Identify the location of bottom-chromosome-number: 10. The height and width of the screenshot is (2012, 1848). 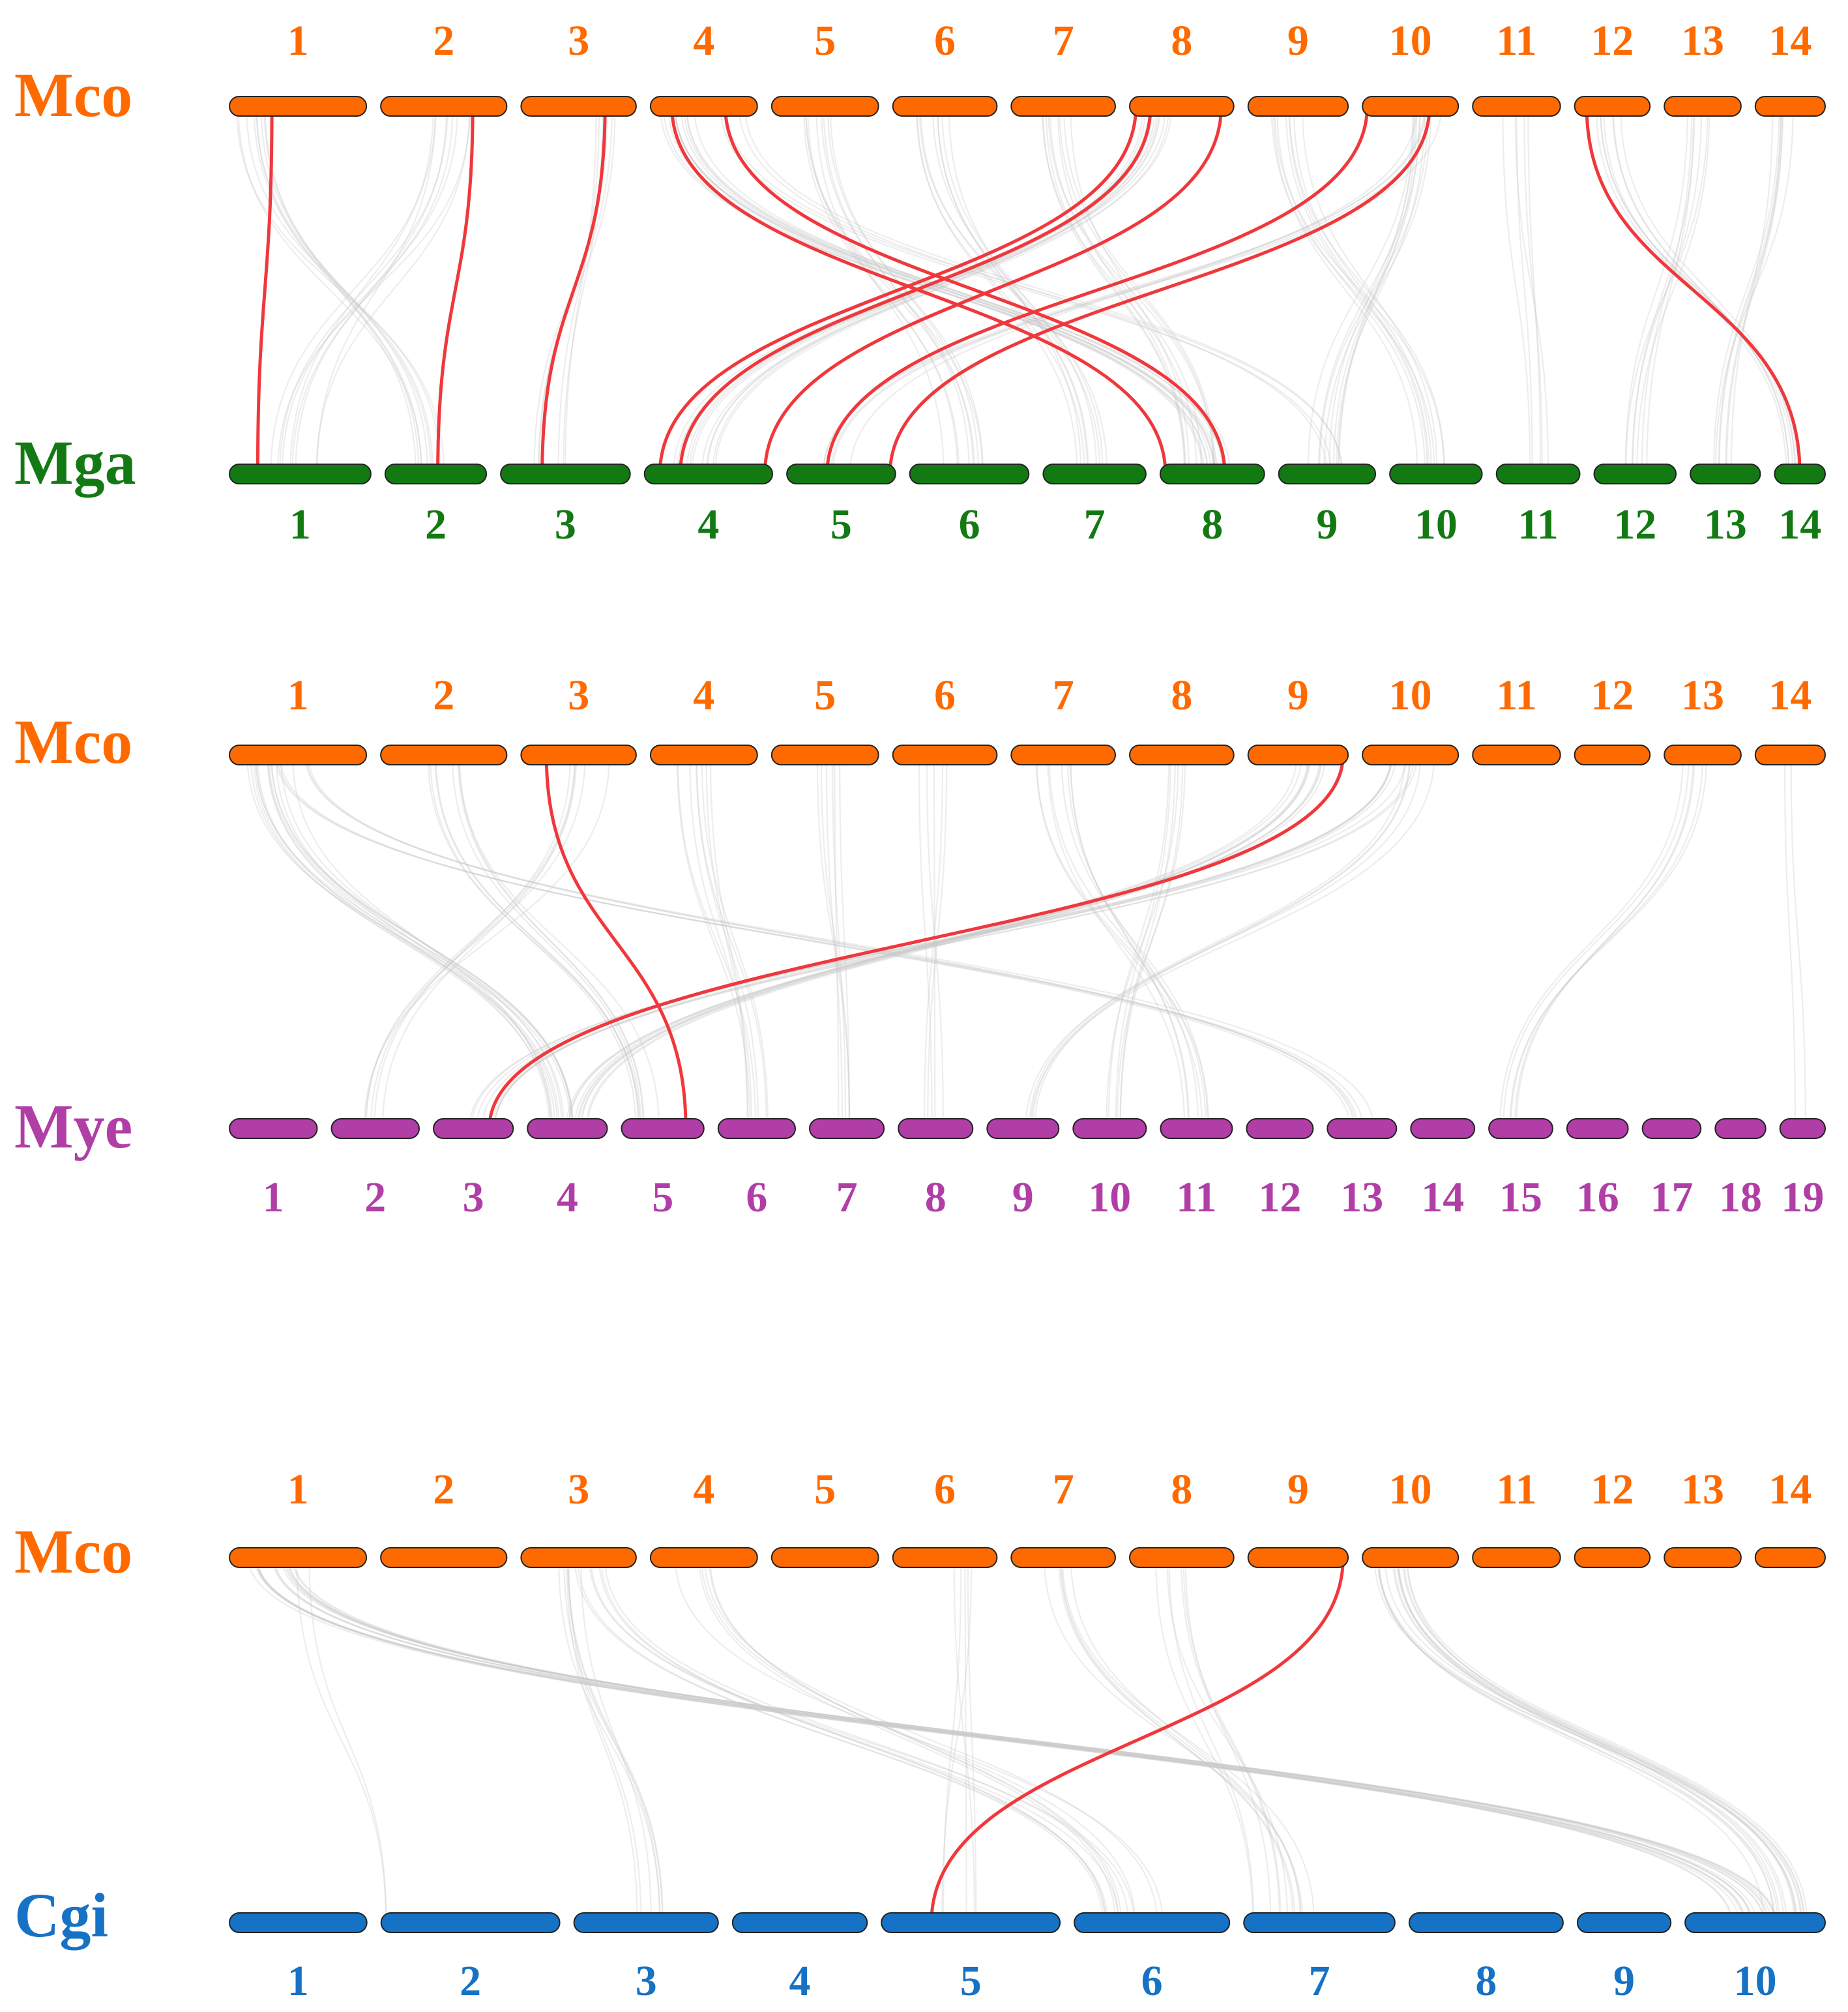
(1437, 525).